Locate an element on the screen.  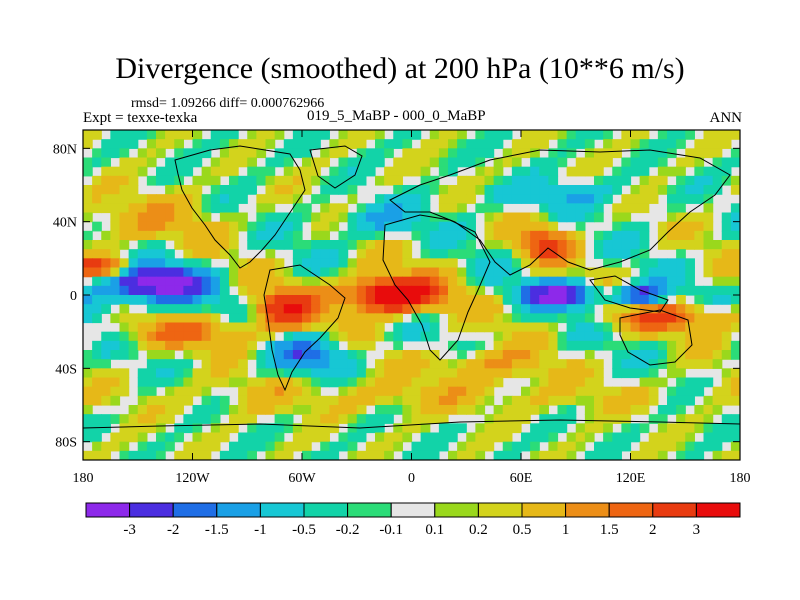
colorbar-label: -2 is located at coordinates (173, 530).